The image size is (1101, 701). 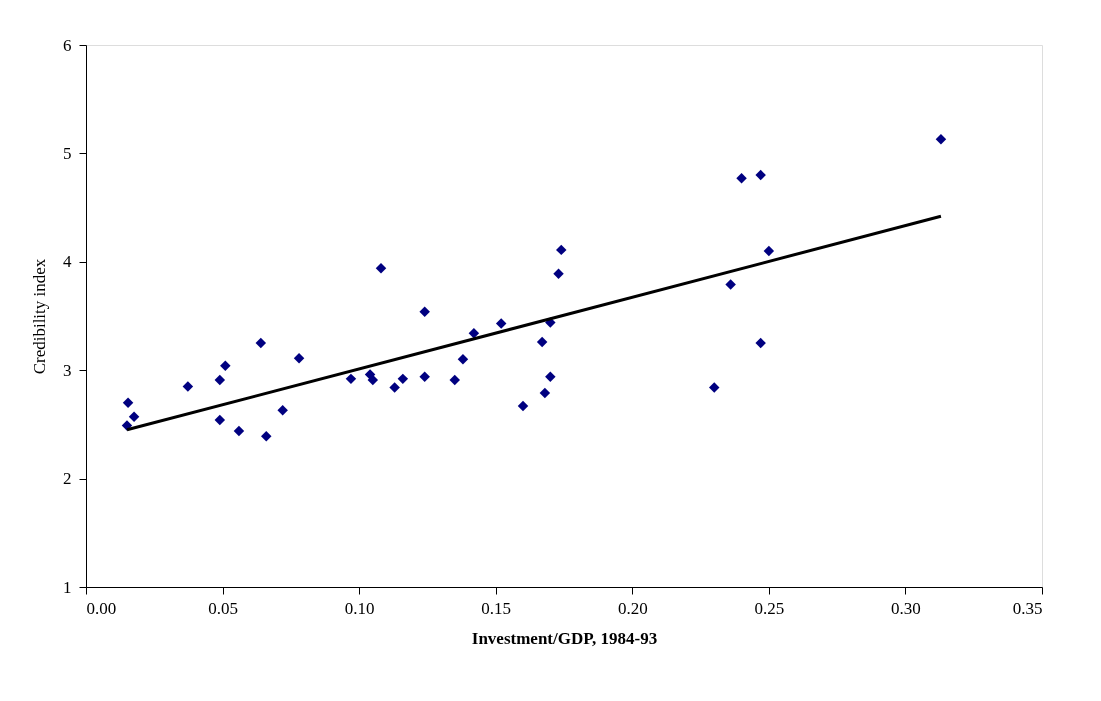 I want to click on x-tick-label: 0.05, so click(x=223, y=608).